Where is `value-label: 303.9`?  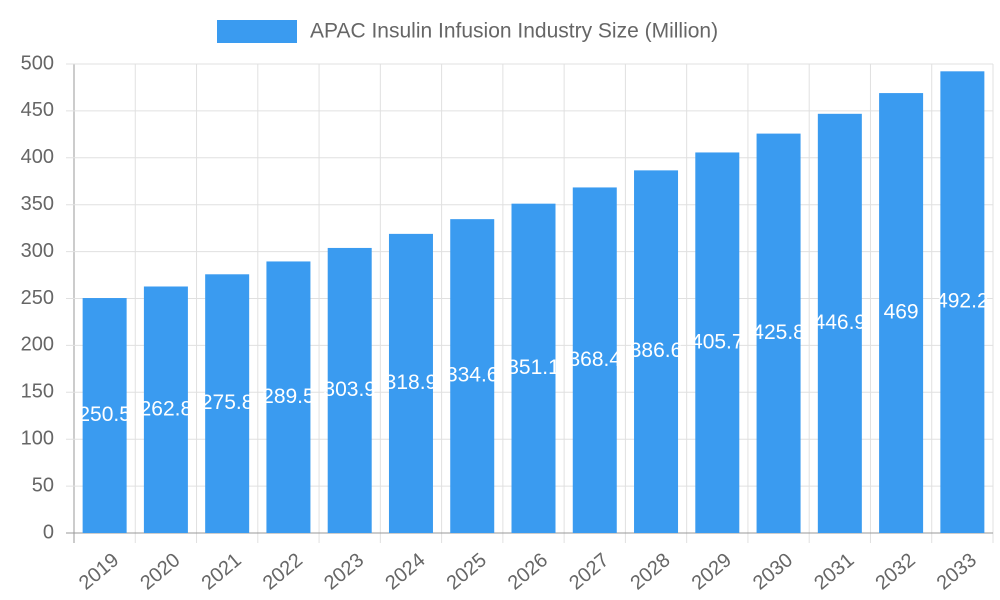
value-label: 303.9 is located at coordinates (349, 389).